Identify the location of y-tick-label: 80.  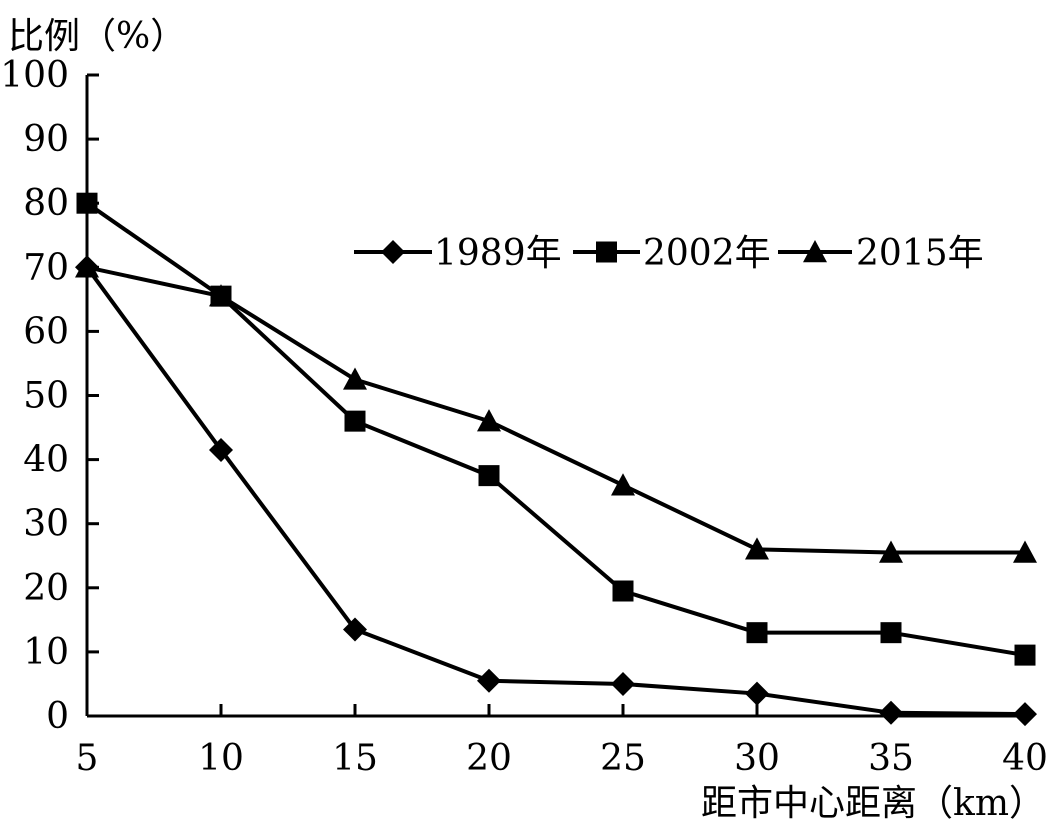
(46, 203).